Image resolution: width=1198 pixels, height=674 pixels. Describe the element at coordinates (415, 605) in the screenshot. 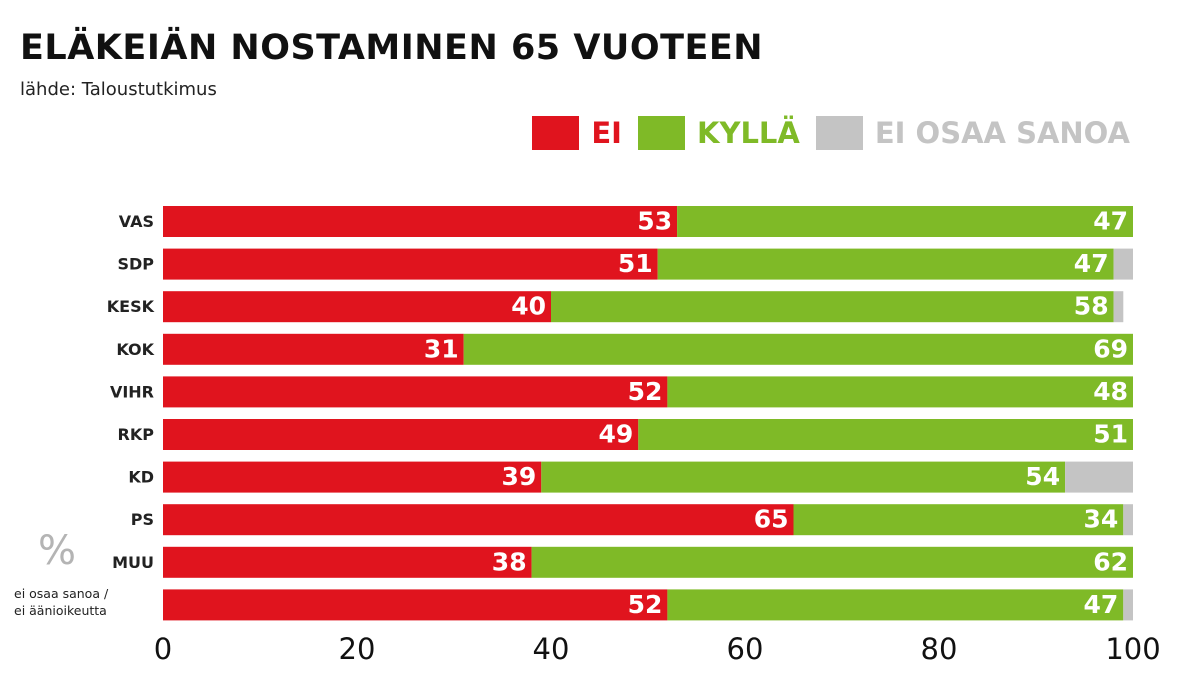

I see `bar-ei-ei-osaa-sanoa-ei-äänioikeutta` at that location.